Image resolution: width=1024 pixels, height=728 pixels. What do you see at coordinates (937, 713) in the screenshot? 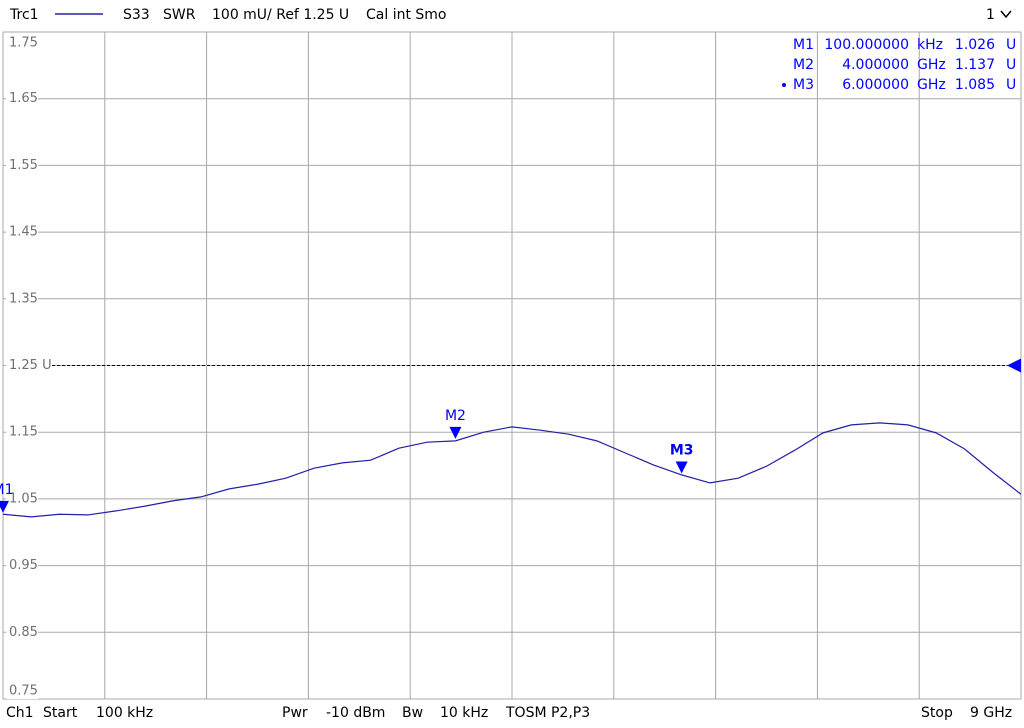
I see `stop-label: Stop` at bounding box center [937, 713].